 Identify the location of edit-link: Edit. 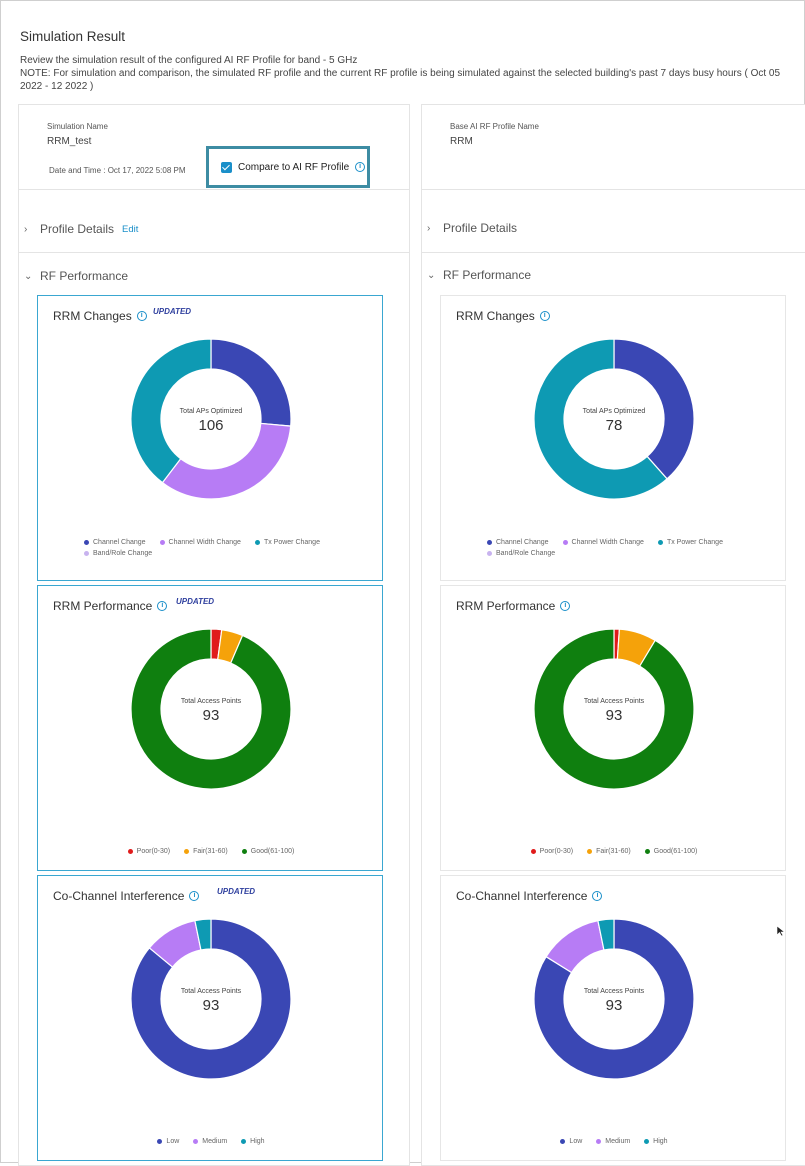
(130, 229).